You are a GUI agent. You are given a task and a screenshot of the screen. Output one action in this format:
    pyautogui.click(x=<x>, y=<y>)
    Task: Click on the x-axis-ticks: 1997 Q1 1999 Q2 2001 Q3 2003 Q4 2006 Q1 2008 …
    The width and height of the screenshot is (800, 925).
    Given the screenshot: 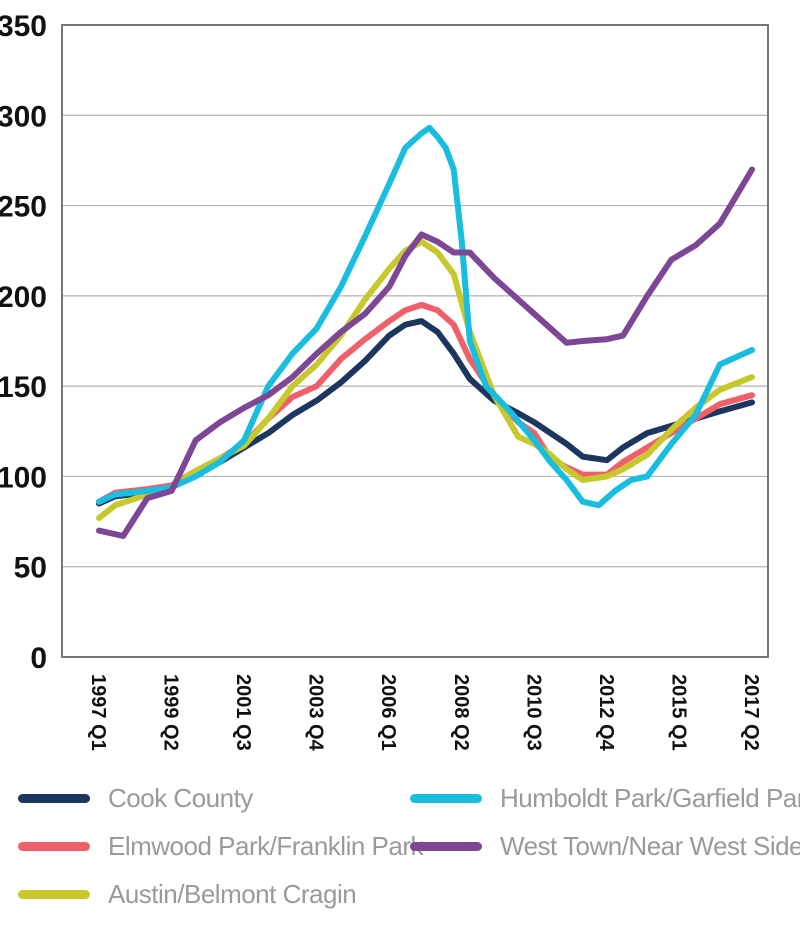 What is the action you would take?
    pyautogui.click(x=424, y=713)
    